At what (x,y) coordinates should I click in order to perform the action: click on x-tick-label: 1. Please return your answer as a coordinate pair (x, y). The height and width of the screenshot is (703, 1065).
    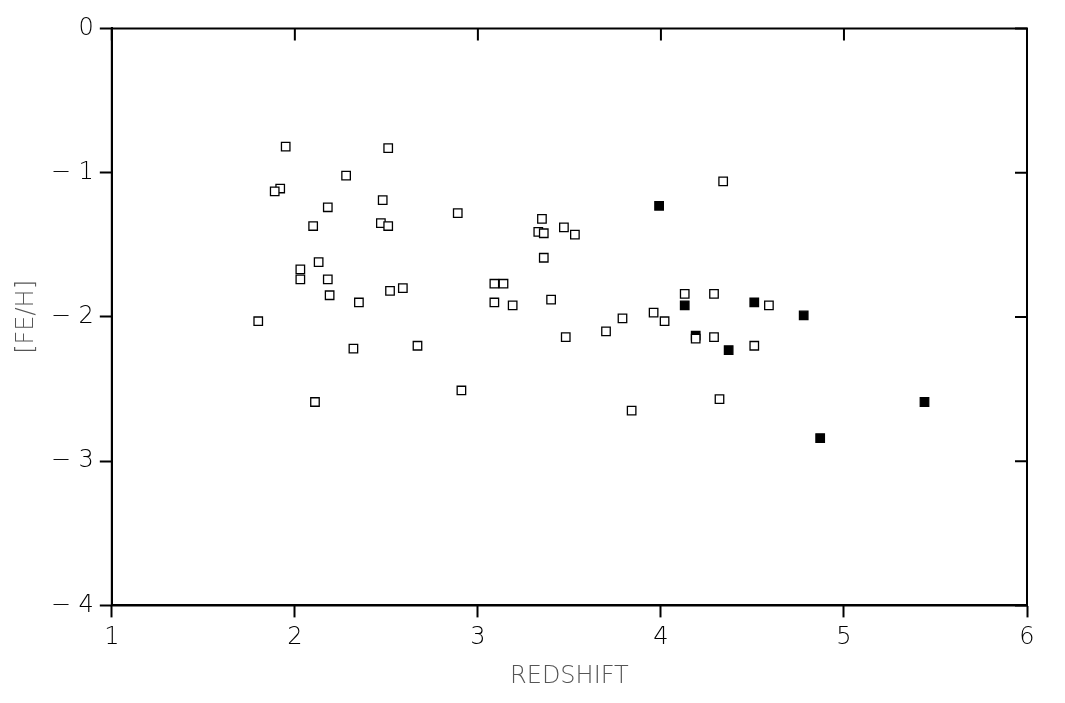
    Looking at the image, I should click on (112, 636).